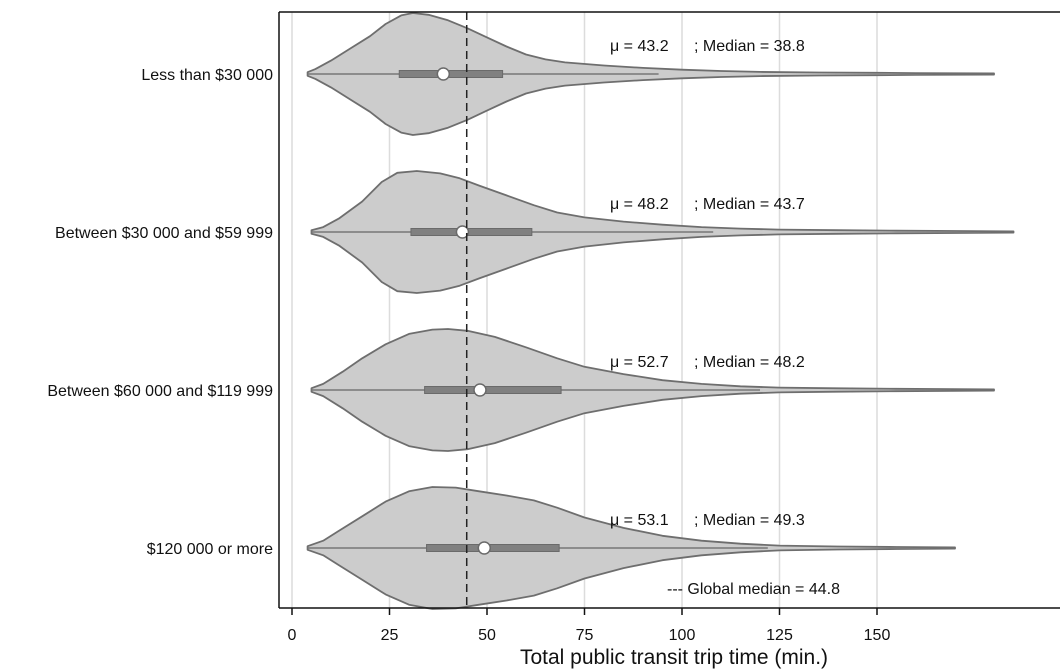 The height and width of the screenshot is (670, 1060). Describe the element at coordinates (639, 46) in the screenshot. I see `mean-annotation: μ = 43.2` at that location.